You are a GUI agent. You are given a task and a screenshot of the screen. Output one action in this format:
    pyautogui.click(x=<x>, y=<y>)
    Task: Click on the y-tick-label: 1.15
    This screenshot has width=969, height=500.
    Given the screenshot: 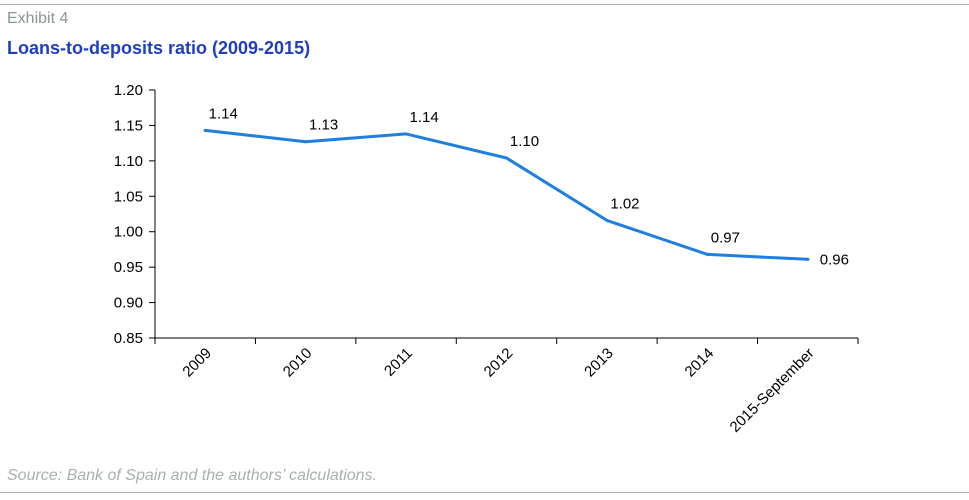 What is the action you would take?
    pyautogui.click(x=128, y=125)
    